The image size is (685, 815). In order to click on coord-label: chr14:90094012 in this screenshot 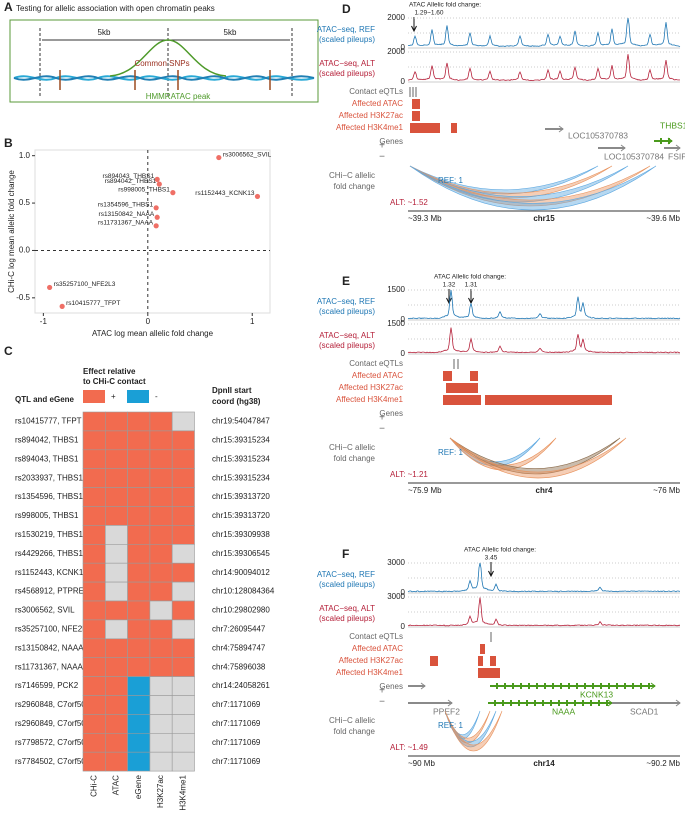, I will do `click(241, 572)`.